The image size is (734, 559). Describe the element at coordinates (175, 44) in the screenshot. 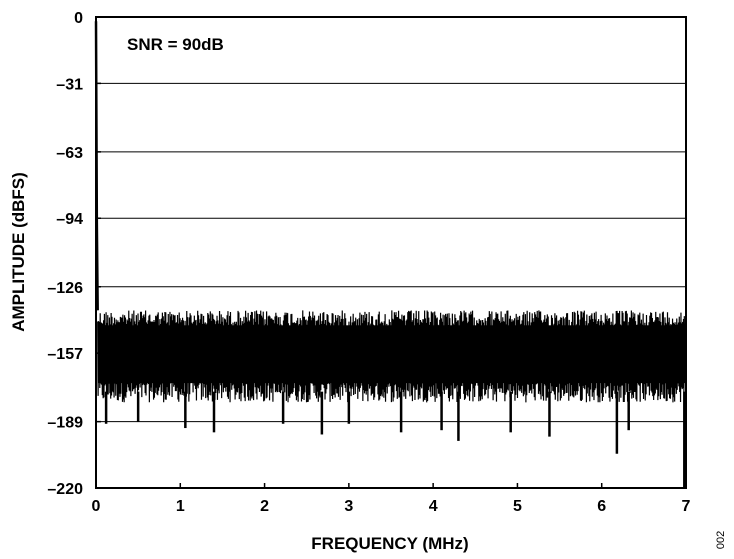

I see `snr-annotation: SNR = 90dB` at that location.